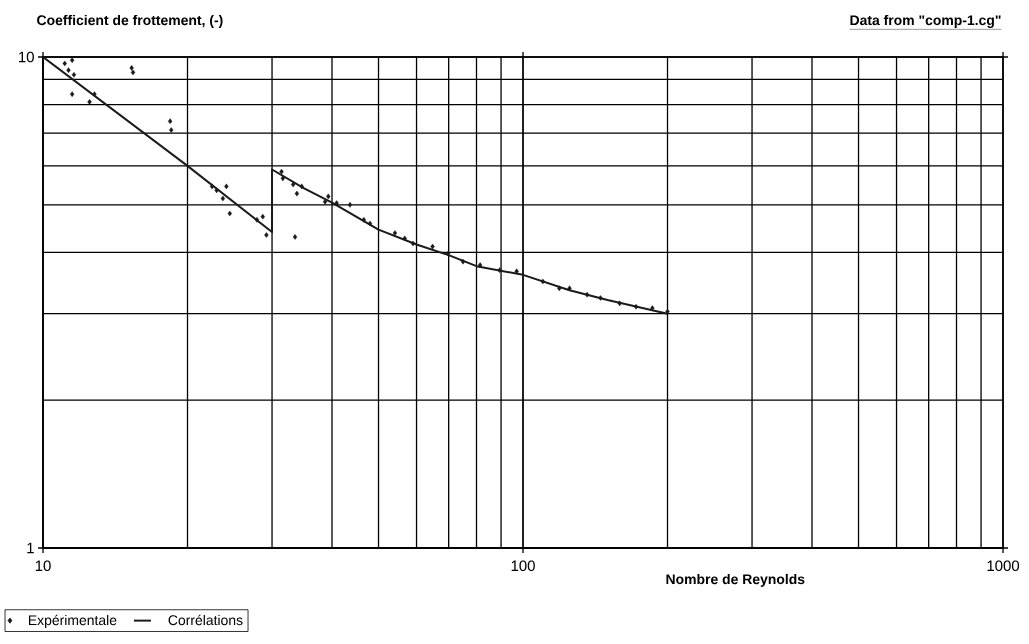 This screenshot has height=644, width=1029. Describe the element at coordinates (130, 21) in the screenshot. I see `y-axis-title: Coefficient de frottement, (-)` at that location.